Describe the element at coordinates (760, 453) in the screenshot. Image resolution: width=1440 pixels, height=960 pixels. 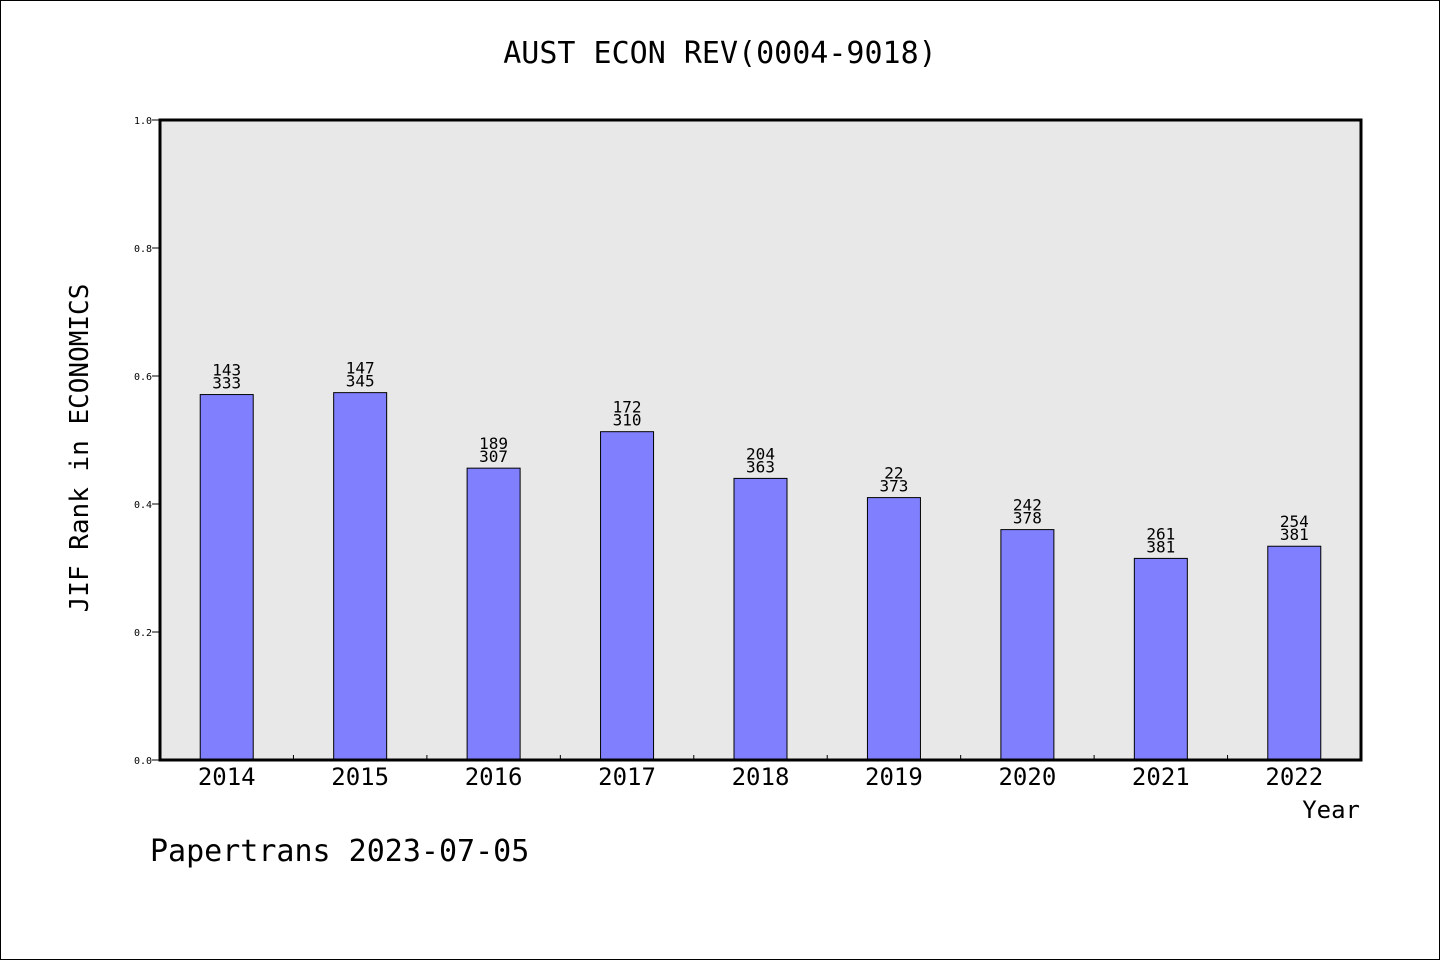
I see `bar-rank-label: 204` at that location.